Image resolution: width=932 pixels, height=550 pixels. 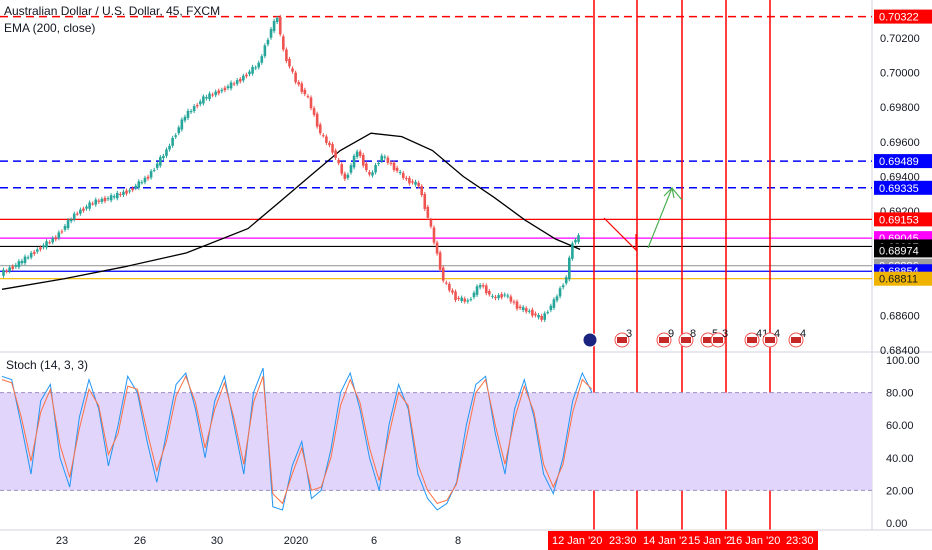 What do you see at coordinates (665, 217) in the screenshot?
I see `forecast-up-arrow` at bounding box center [665, 217].